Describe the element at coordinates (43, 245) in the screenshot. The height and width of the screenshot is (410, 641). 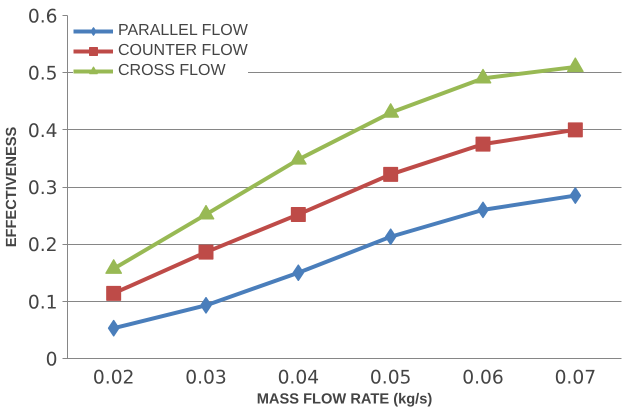
I see `y-tick-label: 0.2` at that location.